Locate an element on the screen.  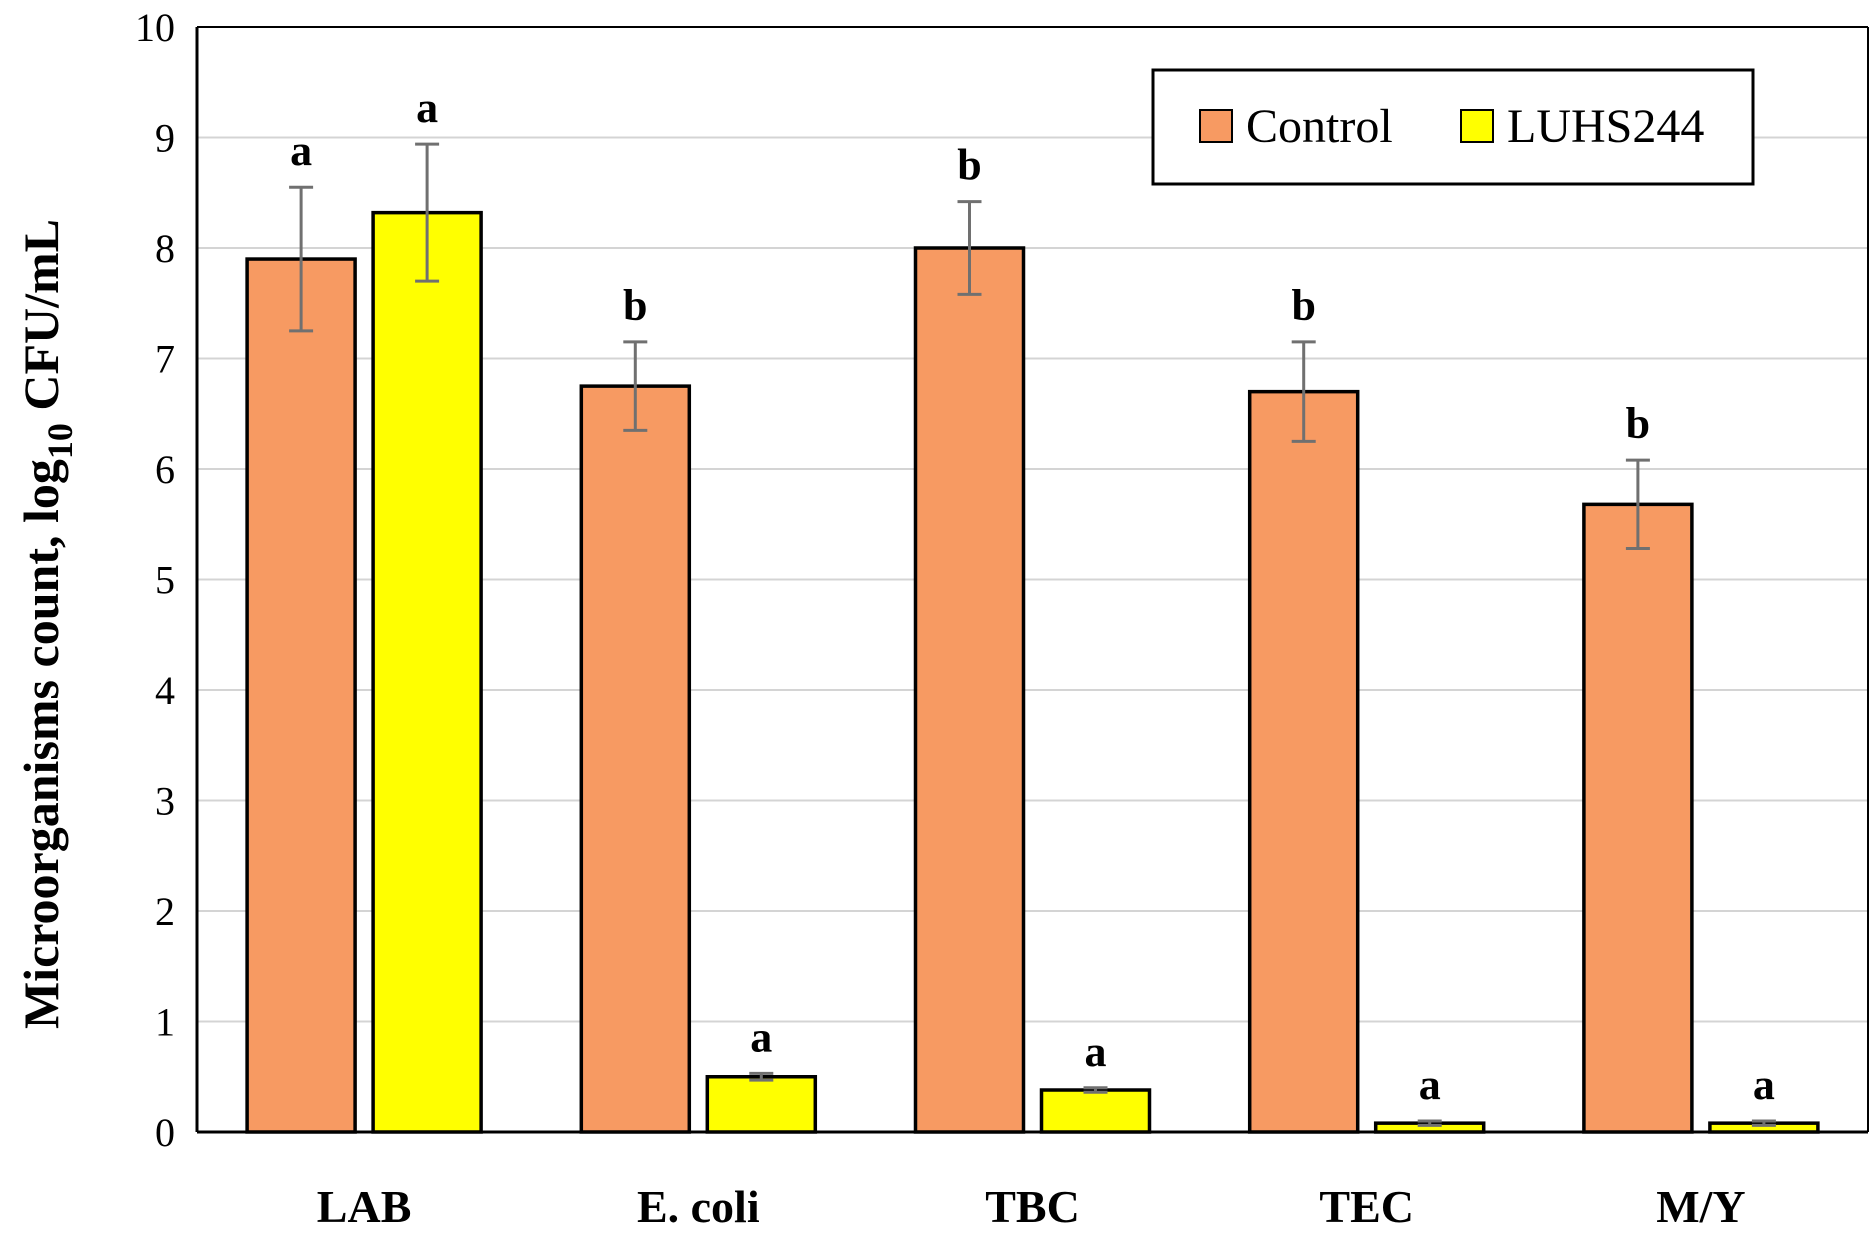
legend-label-luhs244: LUHS244 is located at coordinates (1605, 126).